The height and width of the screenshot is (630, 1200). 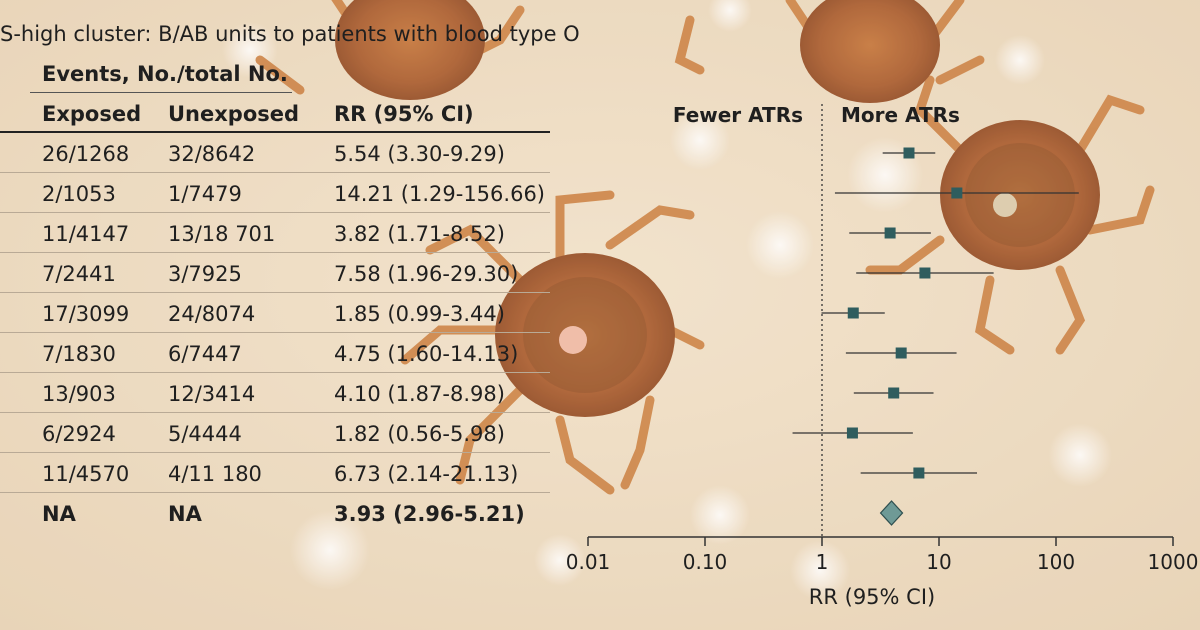 I want to click on row-5-rr: 1.85 (0.99-3.44), so click(x=419, y=314).